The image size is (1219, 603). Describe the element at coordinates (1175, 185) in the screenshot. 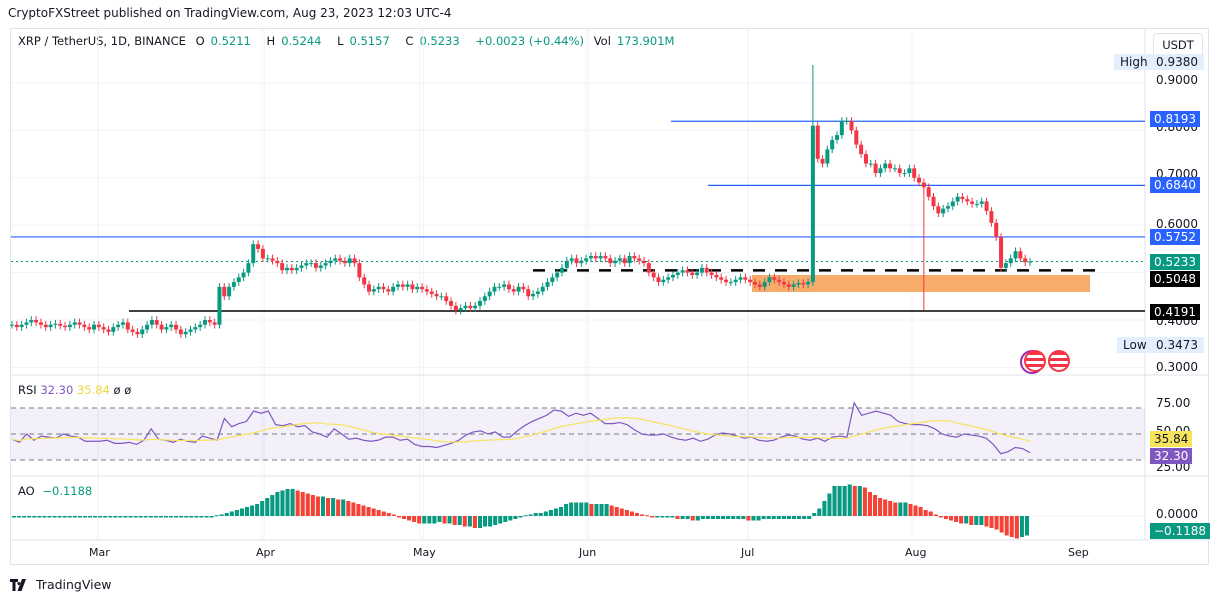

I see `level-tag-resistance-2: 0.6840` at that location.